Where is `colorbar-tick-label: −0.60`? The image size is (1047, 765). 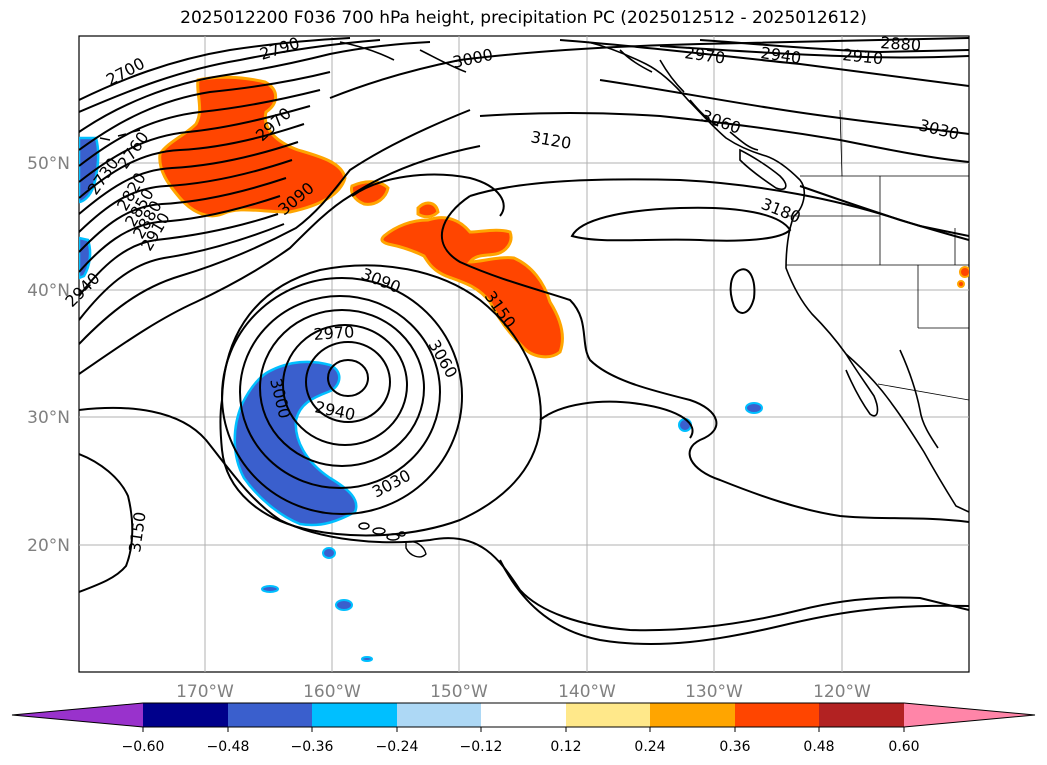
colorbar-tick-label: −0.60 is located at coordinates (143, 747).